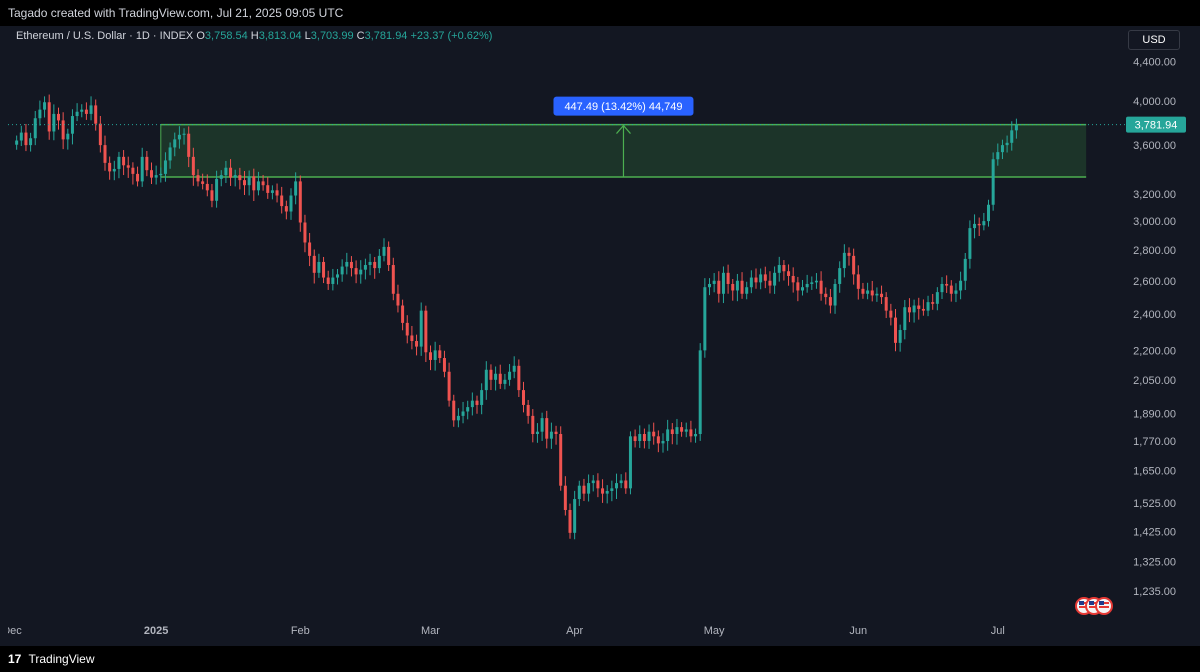 The image size is (1200, 672). I want to click on time-tick-label: Jul, so click(998, 631).